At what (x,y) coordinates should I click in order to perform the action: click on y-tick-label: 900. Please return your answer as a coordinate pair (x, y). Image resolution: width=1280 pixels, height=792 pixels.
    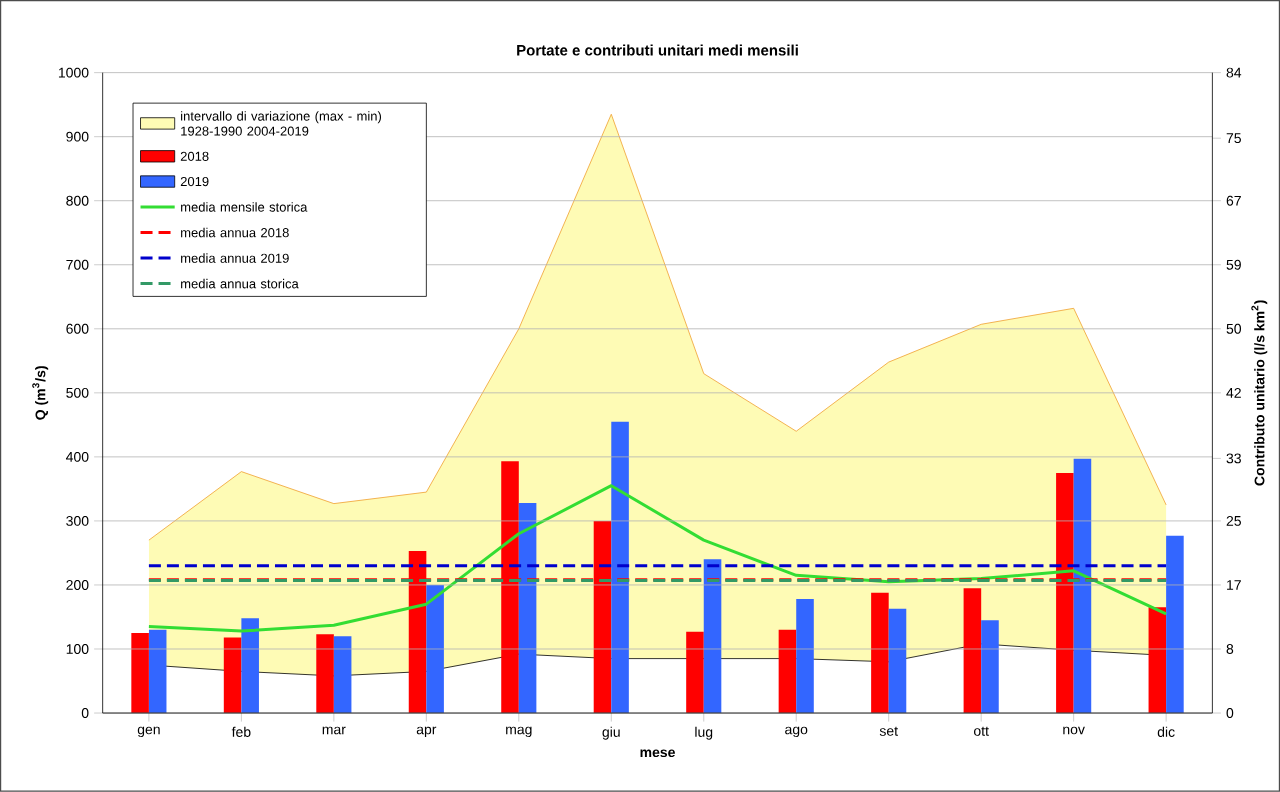
    Looking at the image, I should click on (77, 136).